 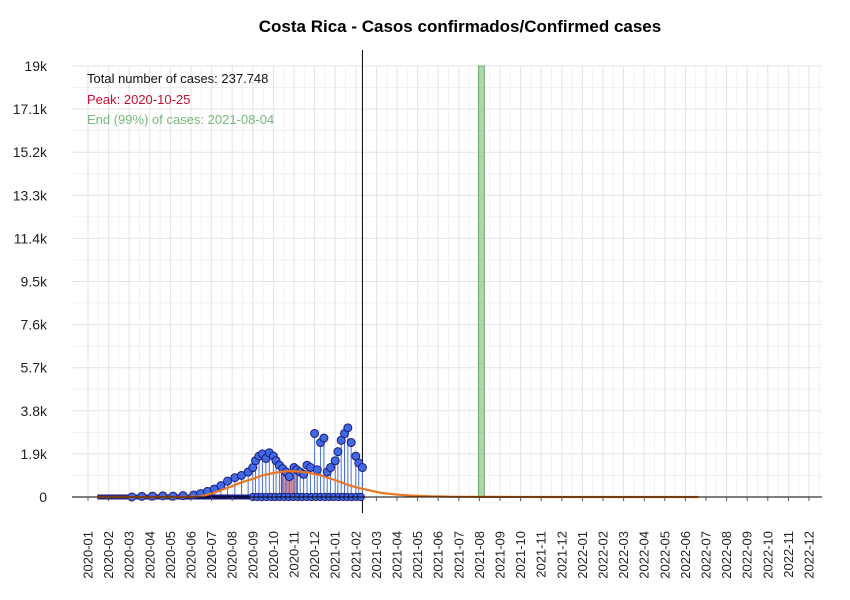 What do you see at coordinates (458, 555) in the screenshot?
I see `x-tick-label: 2021-07` at bounding box center [458, 555].